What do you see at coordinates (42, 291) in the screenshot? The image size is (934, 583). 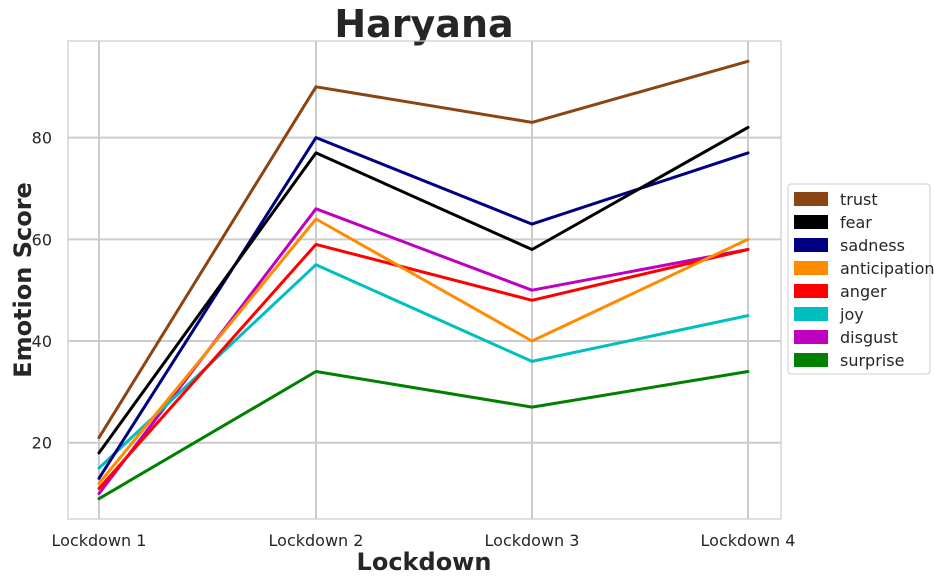 I see `y-tick-labels: 20 40 60 80` at bounding box center [42, 291].